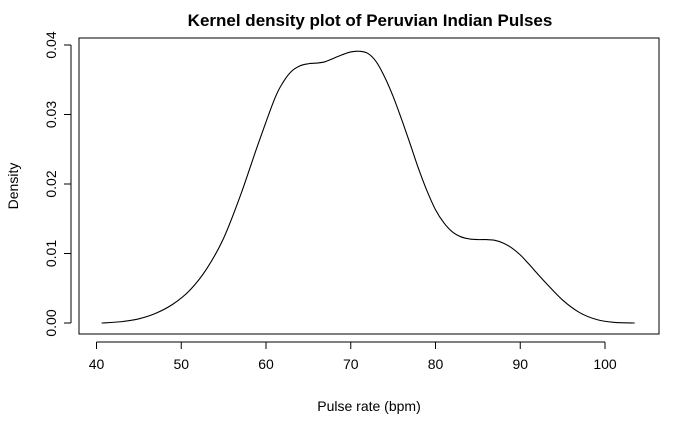  I want to click on y-tick-label: 0.03, so click(51, 114).